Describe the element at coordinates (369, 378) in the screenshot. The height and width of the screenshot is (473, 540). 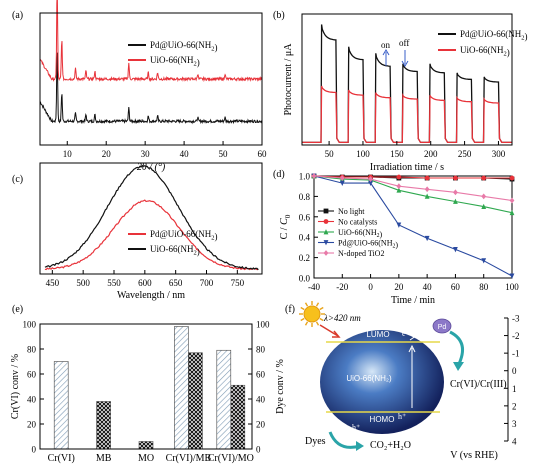
I see `particle-label: UiO-66(NH₂)` at that location.